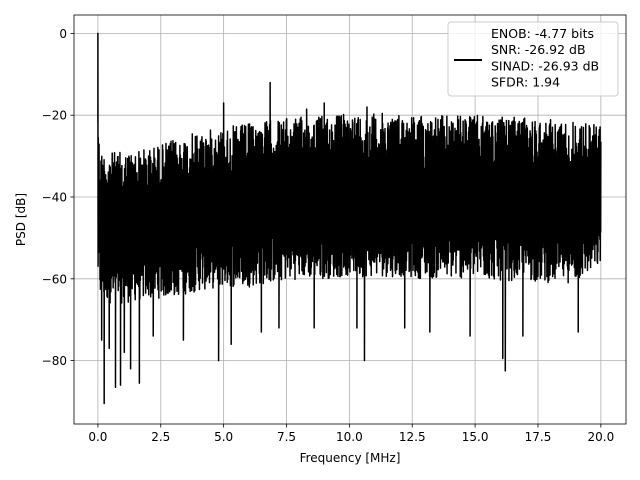 The height and width of the screenshot is (480, 640). Describe the element at coordinates (21, 219) in the screenshot. I see `y-axis-label: PSD [dB]` at that location.